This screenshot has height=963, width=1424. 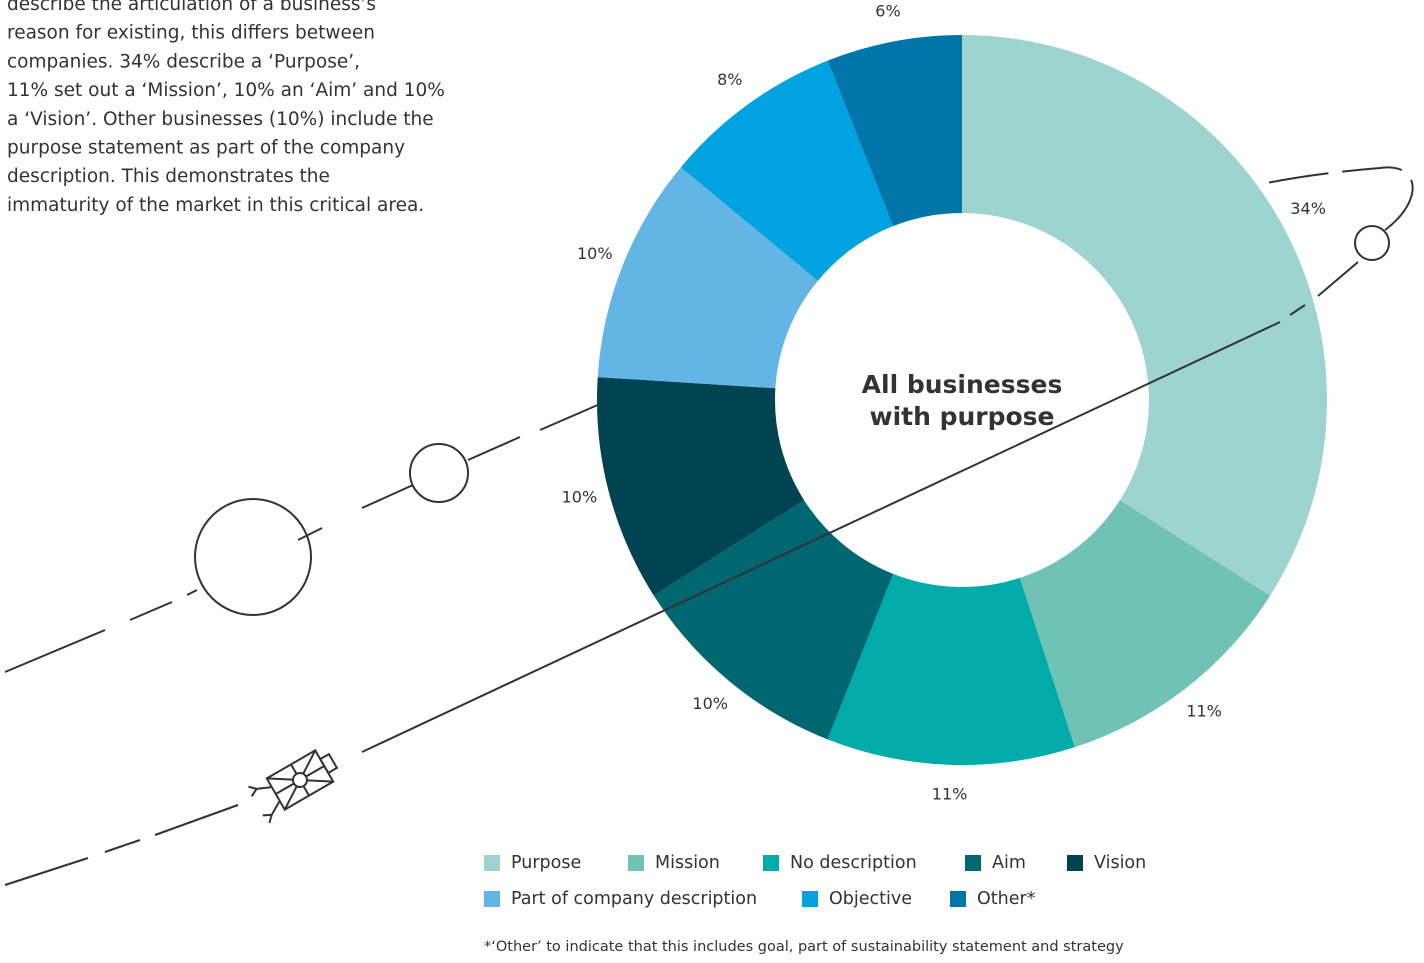 What do you see at coordinates (687, 863) in the screenshot?
I see `legend-label: Mission` at bounding box center [687, 863].